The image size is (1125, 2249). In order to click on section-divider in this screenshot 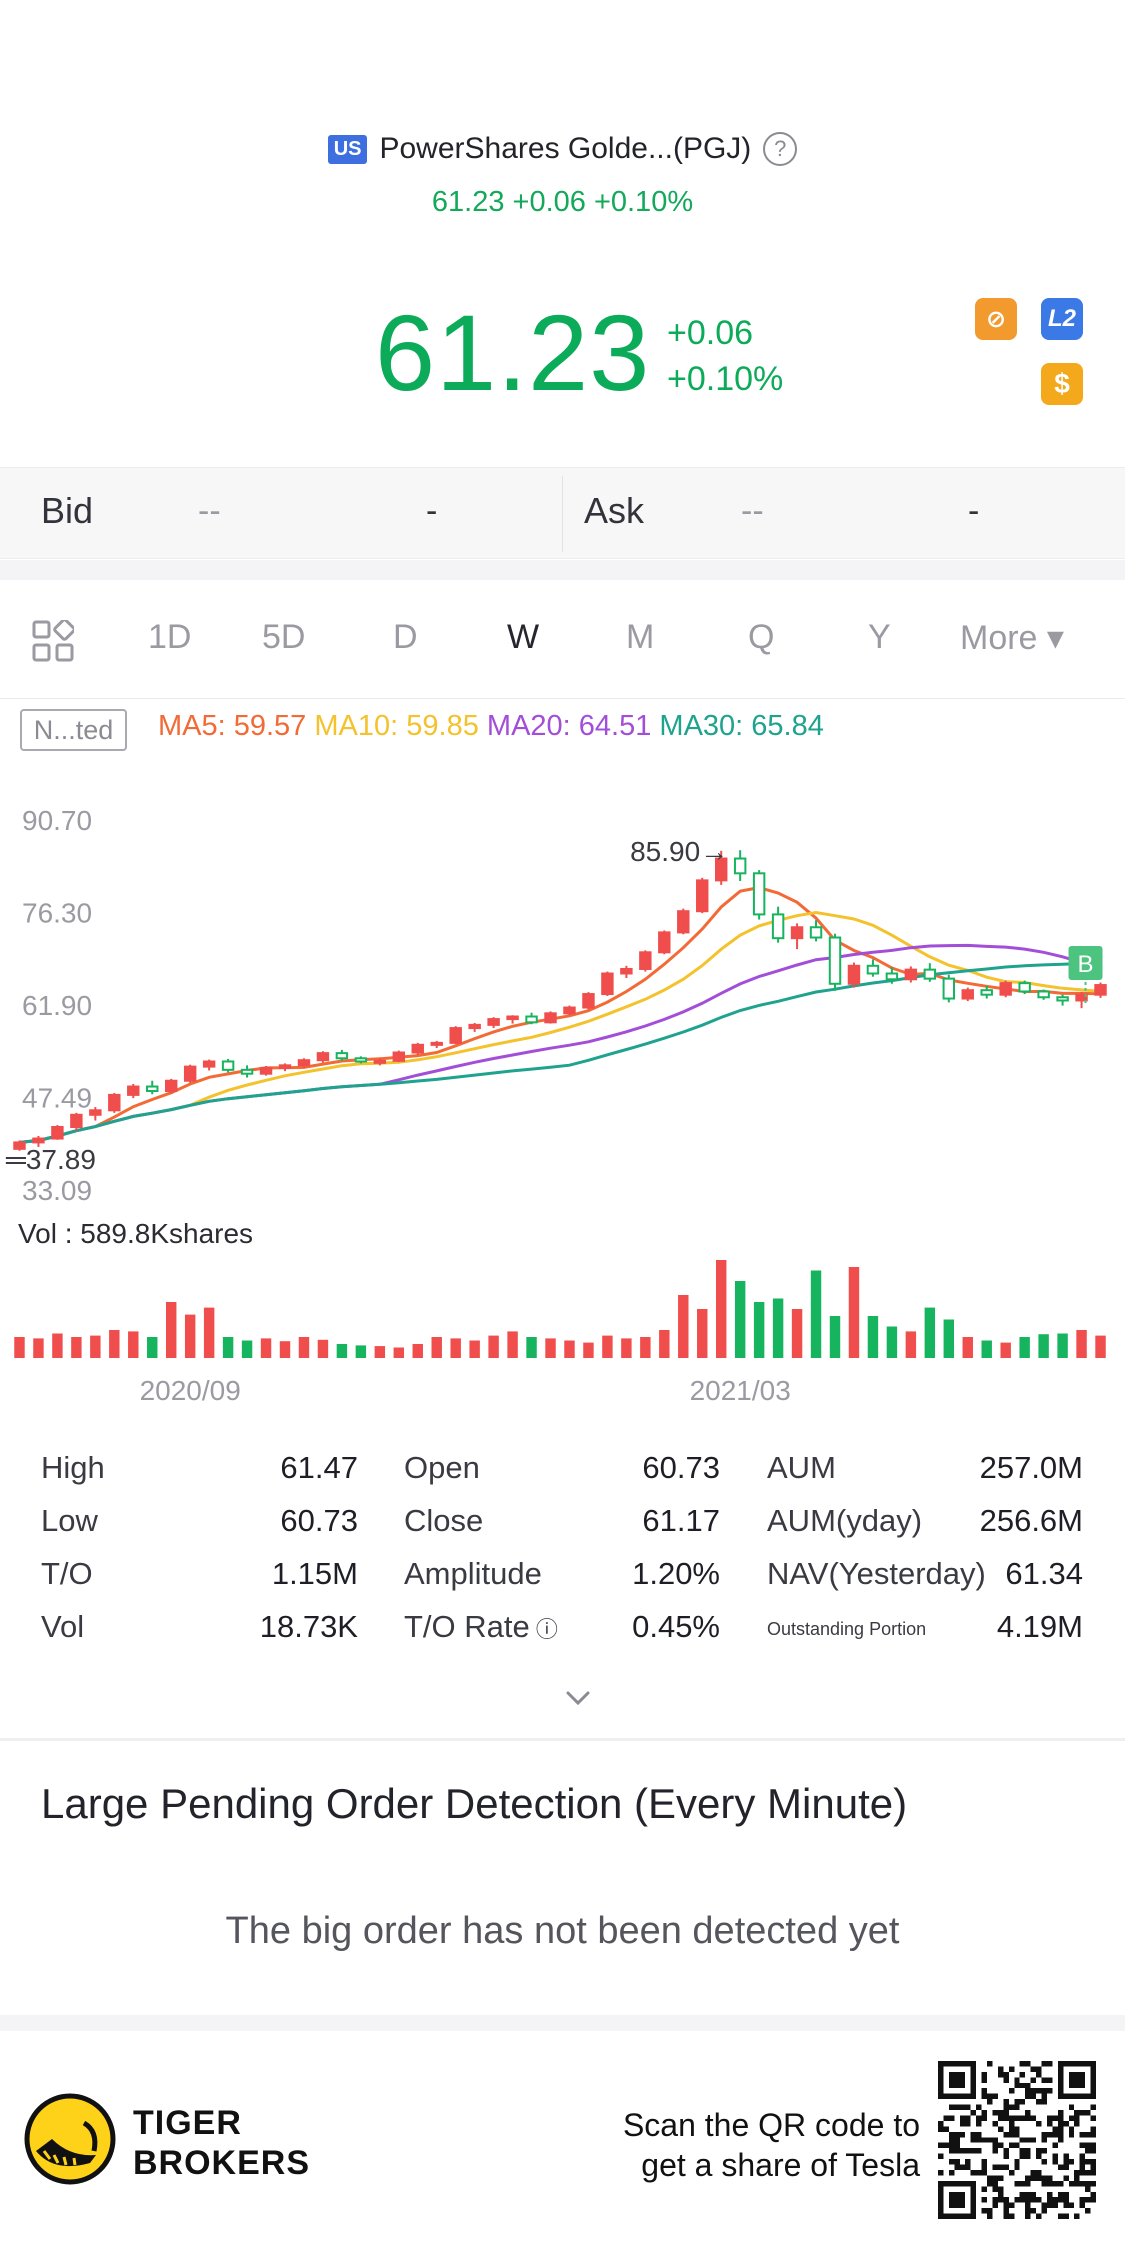, I will do `click(562, 1739)`.